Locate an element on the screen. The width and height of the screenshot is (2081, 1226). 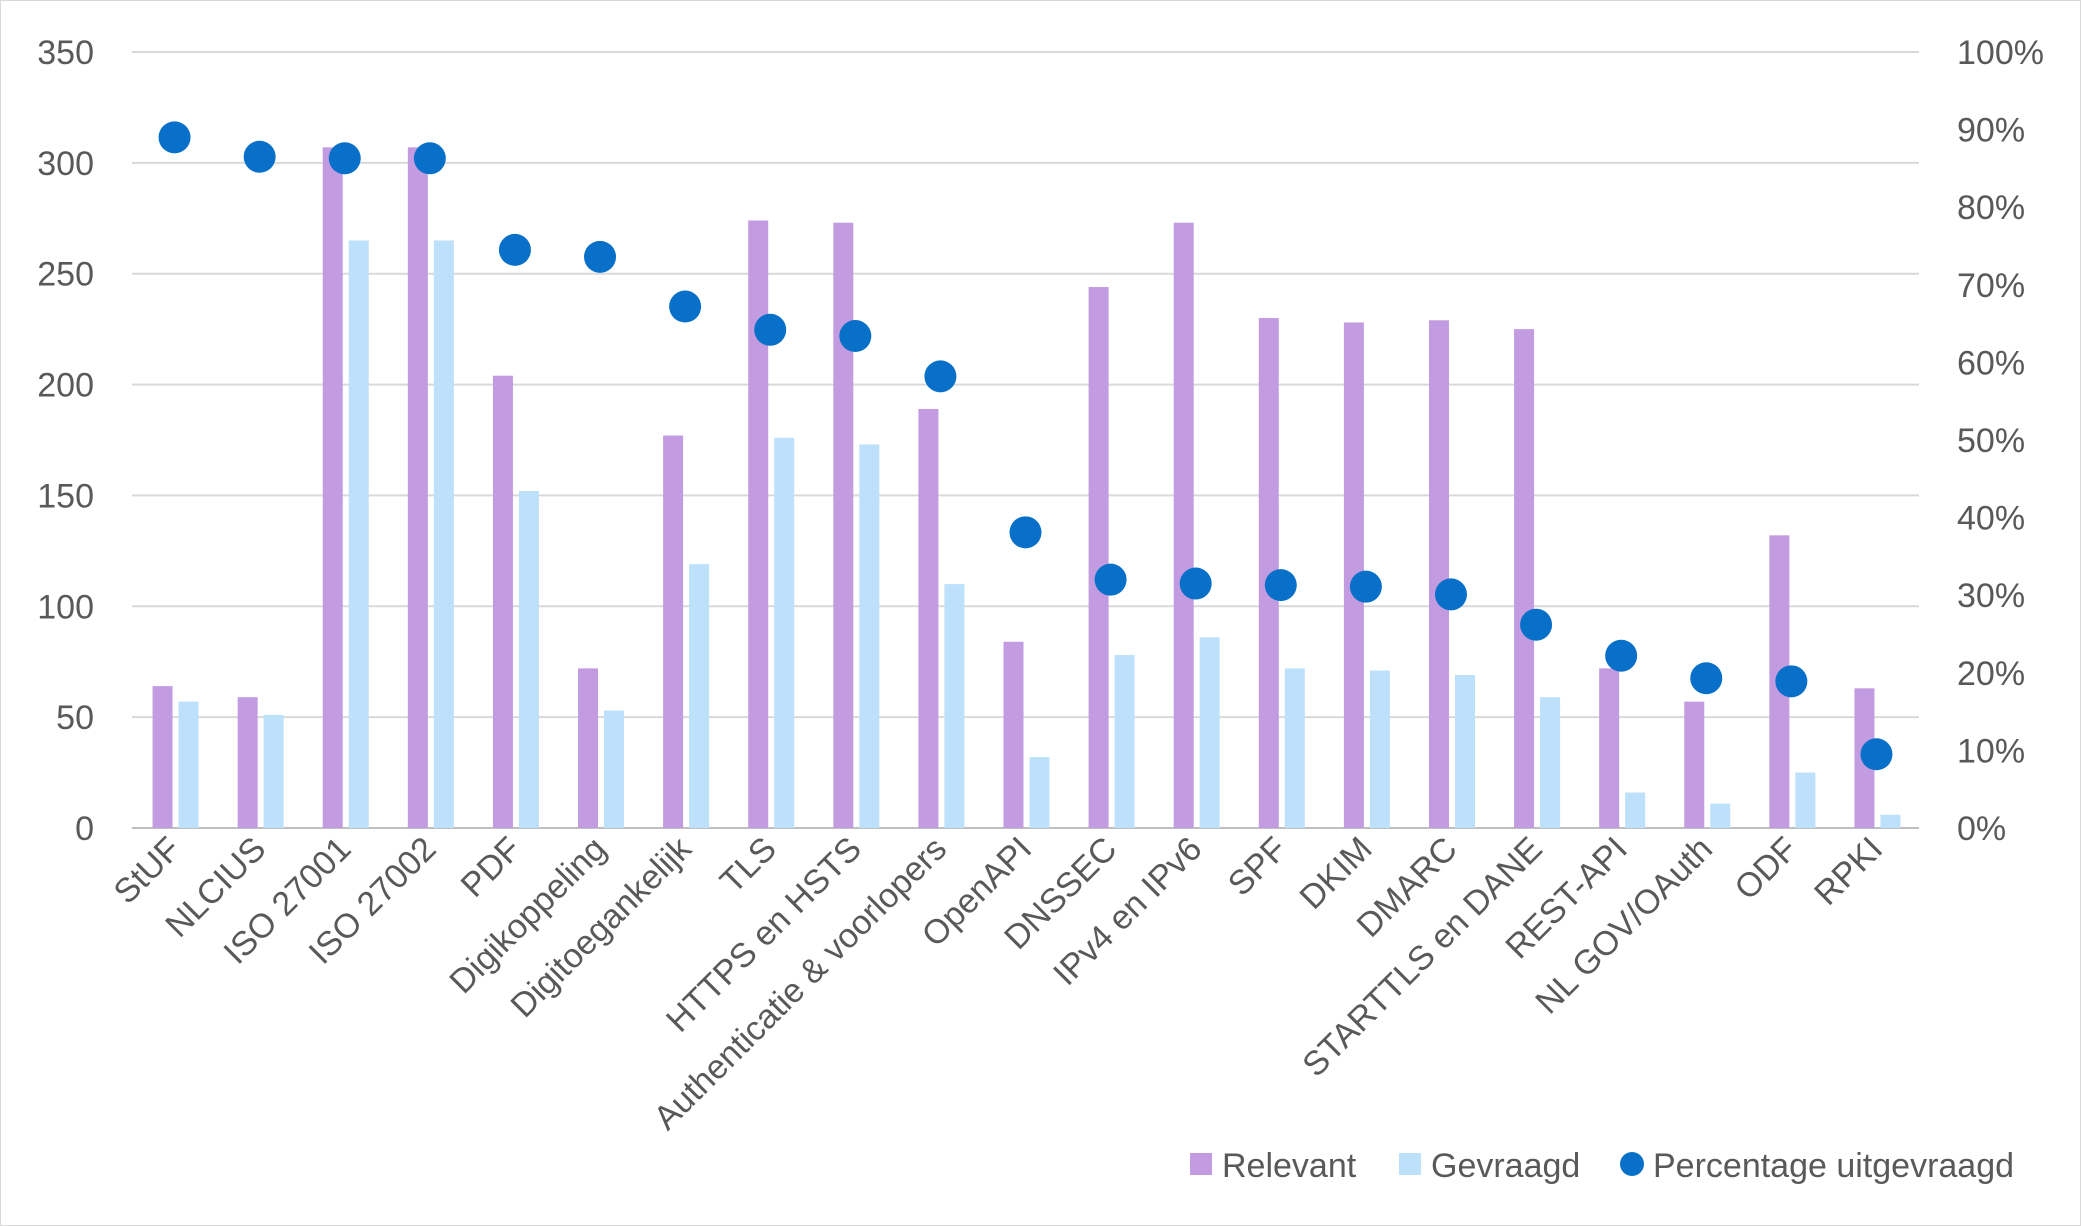
right-tick-label: 60% is located at coordinates (1991, 363).